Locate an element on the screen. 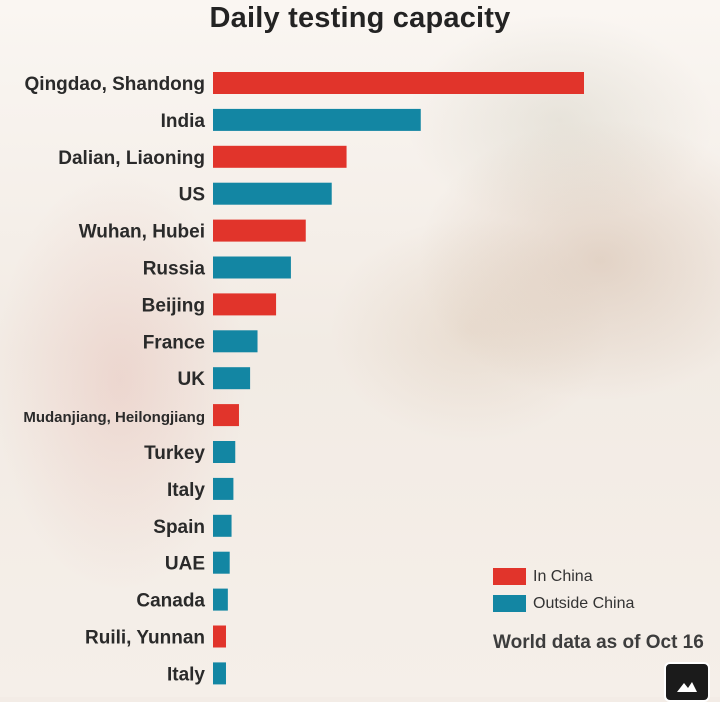  category-label: Qingdao, Shandong is located at coordinates (115, 84).